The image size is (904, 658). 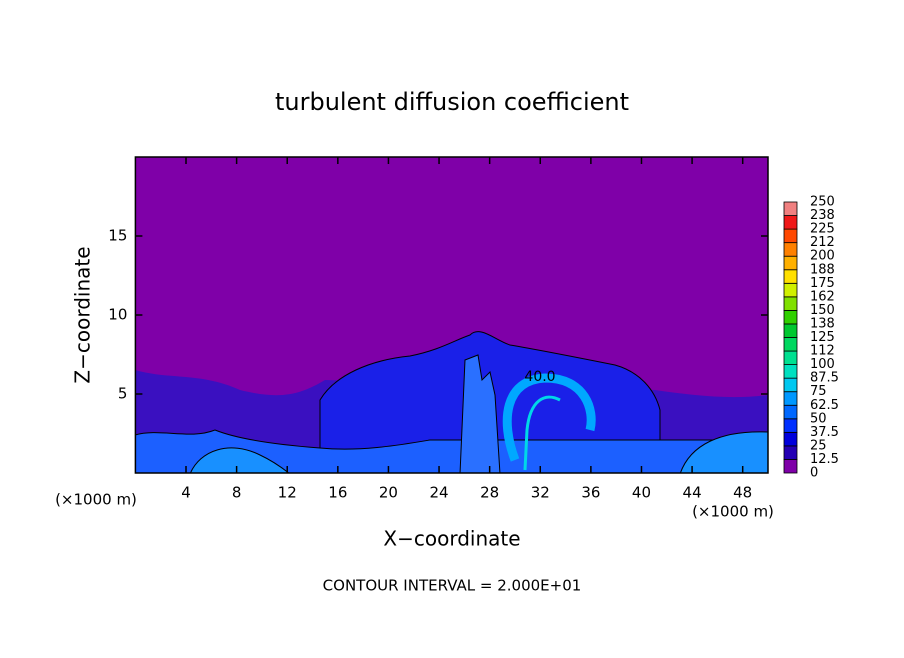 I want to click on y-tick-label: 15, so click(x=117, y=236).